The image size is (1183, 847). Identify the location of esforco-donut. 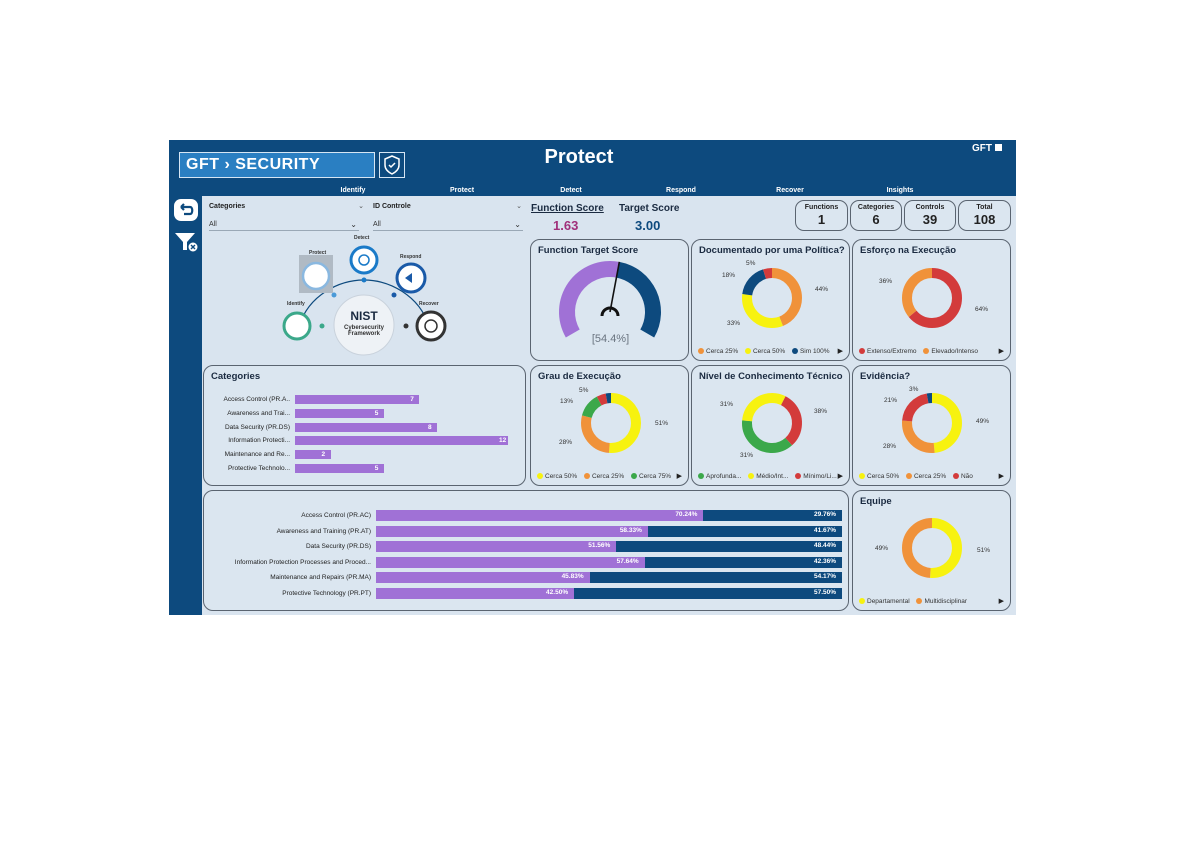
(932, 298).